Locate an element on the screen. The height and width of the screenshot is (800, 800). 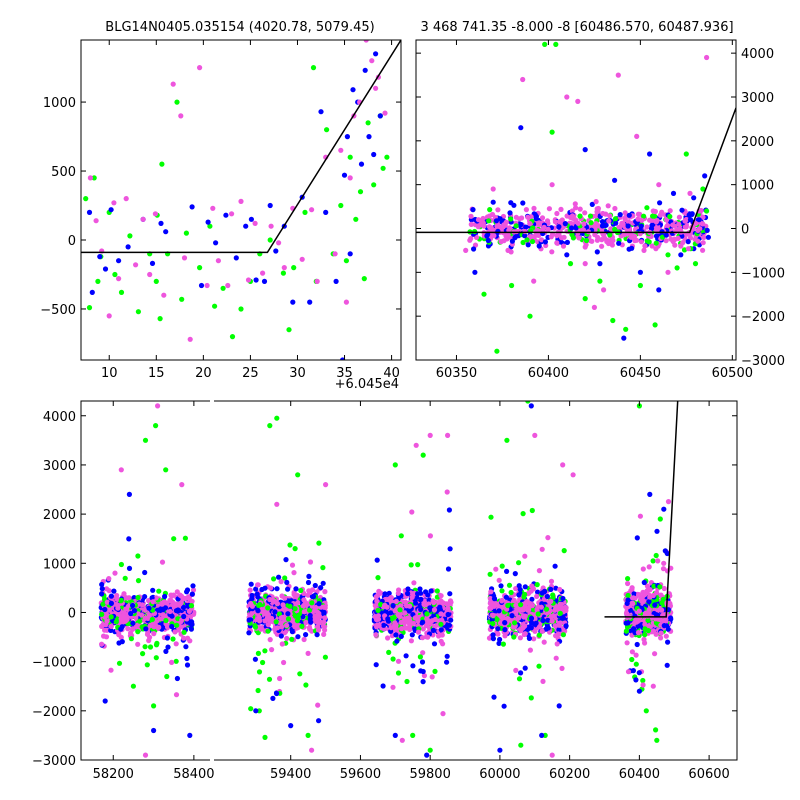
x-tick-label: 25 is located at coordinates (250, 373).